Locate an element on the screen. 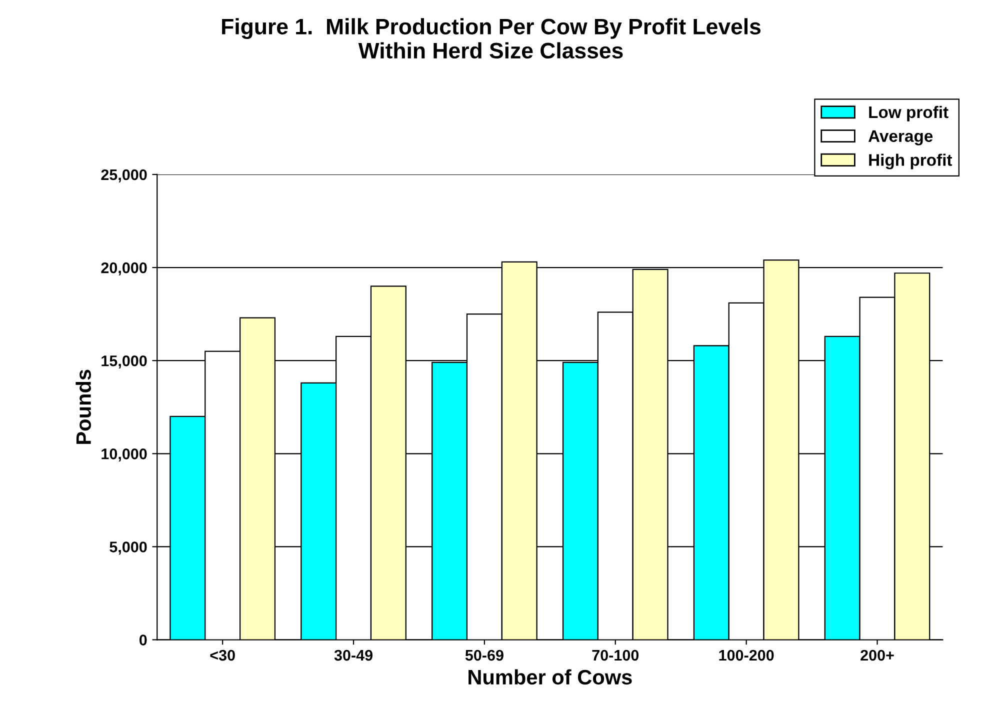 This screenshot has width=982, height=727. y-tick-label: 15,000 is located at coordinates (124, 361).